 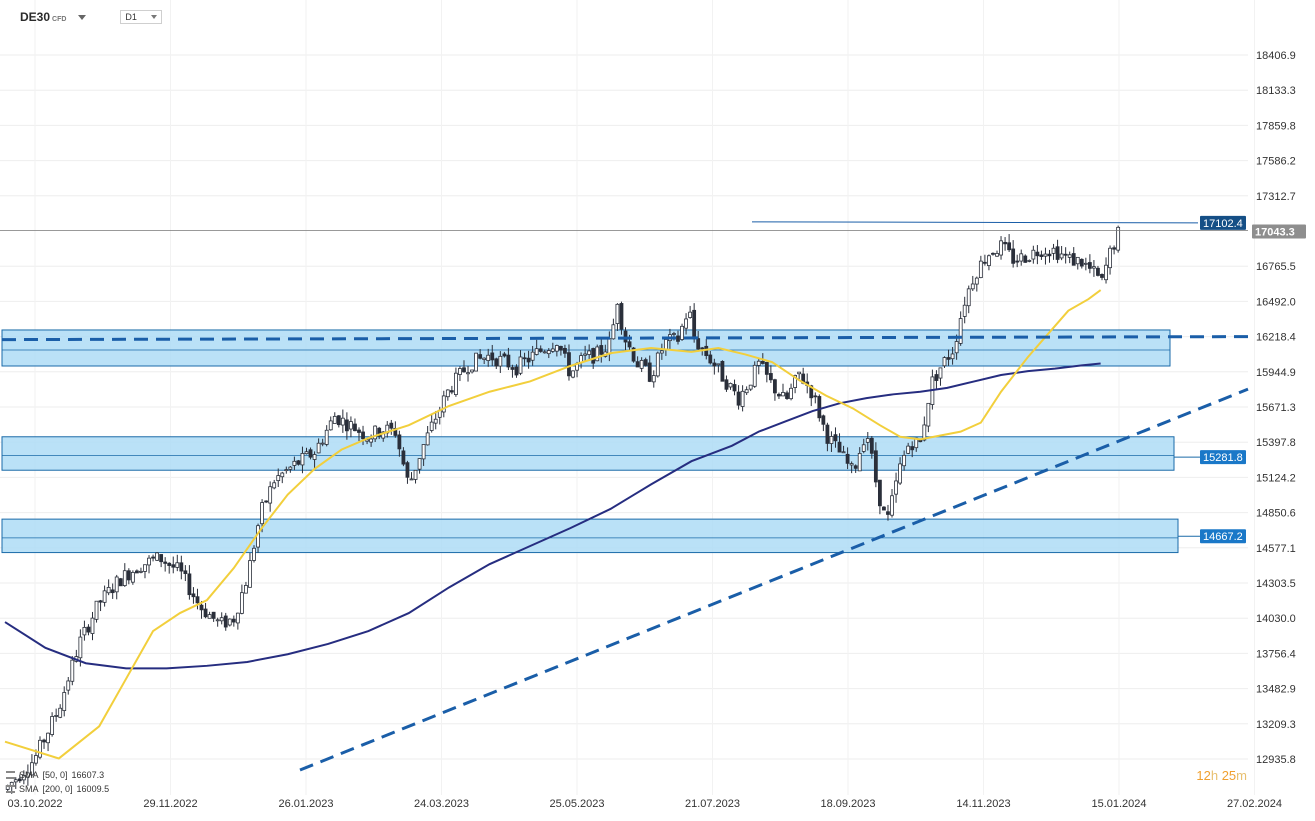 I want to click on chart-toolbar: DE30 CFD D1, so click(x=91, y=17).